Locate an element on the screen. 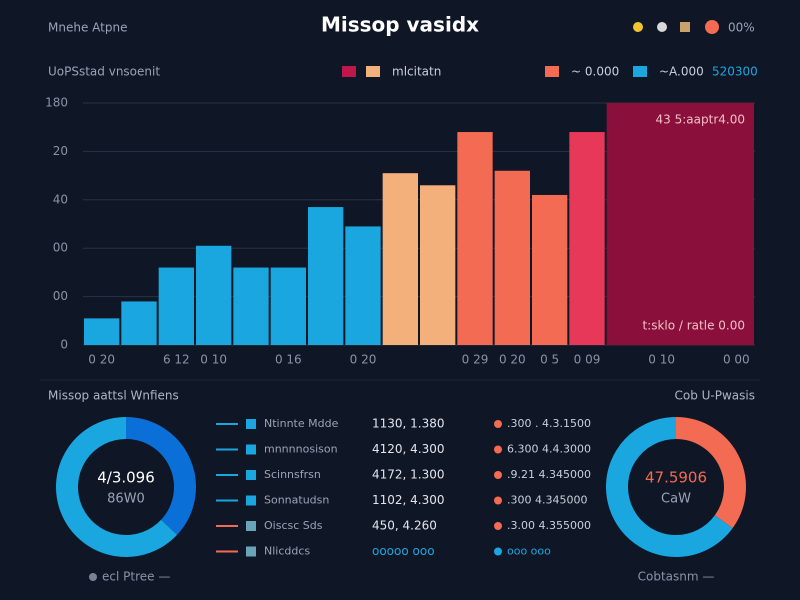 Image resolution: width=800 pixels, height=600 pixels. annotation: t:sklo / ratle 0.00 is located at coordinates (693, 326).